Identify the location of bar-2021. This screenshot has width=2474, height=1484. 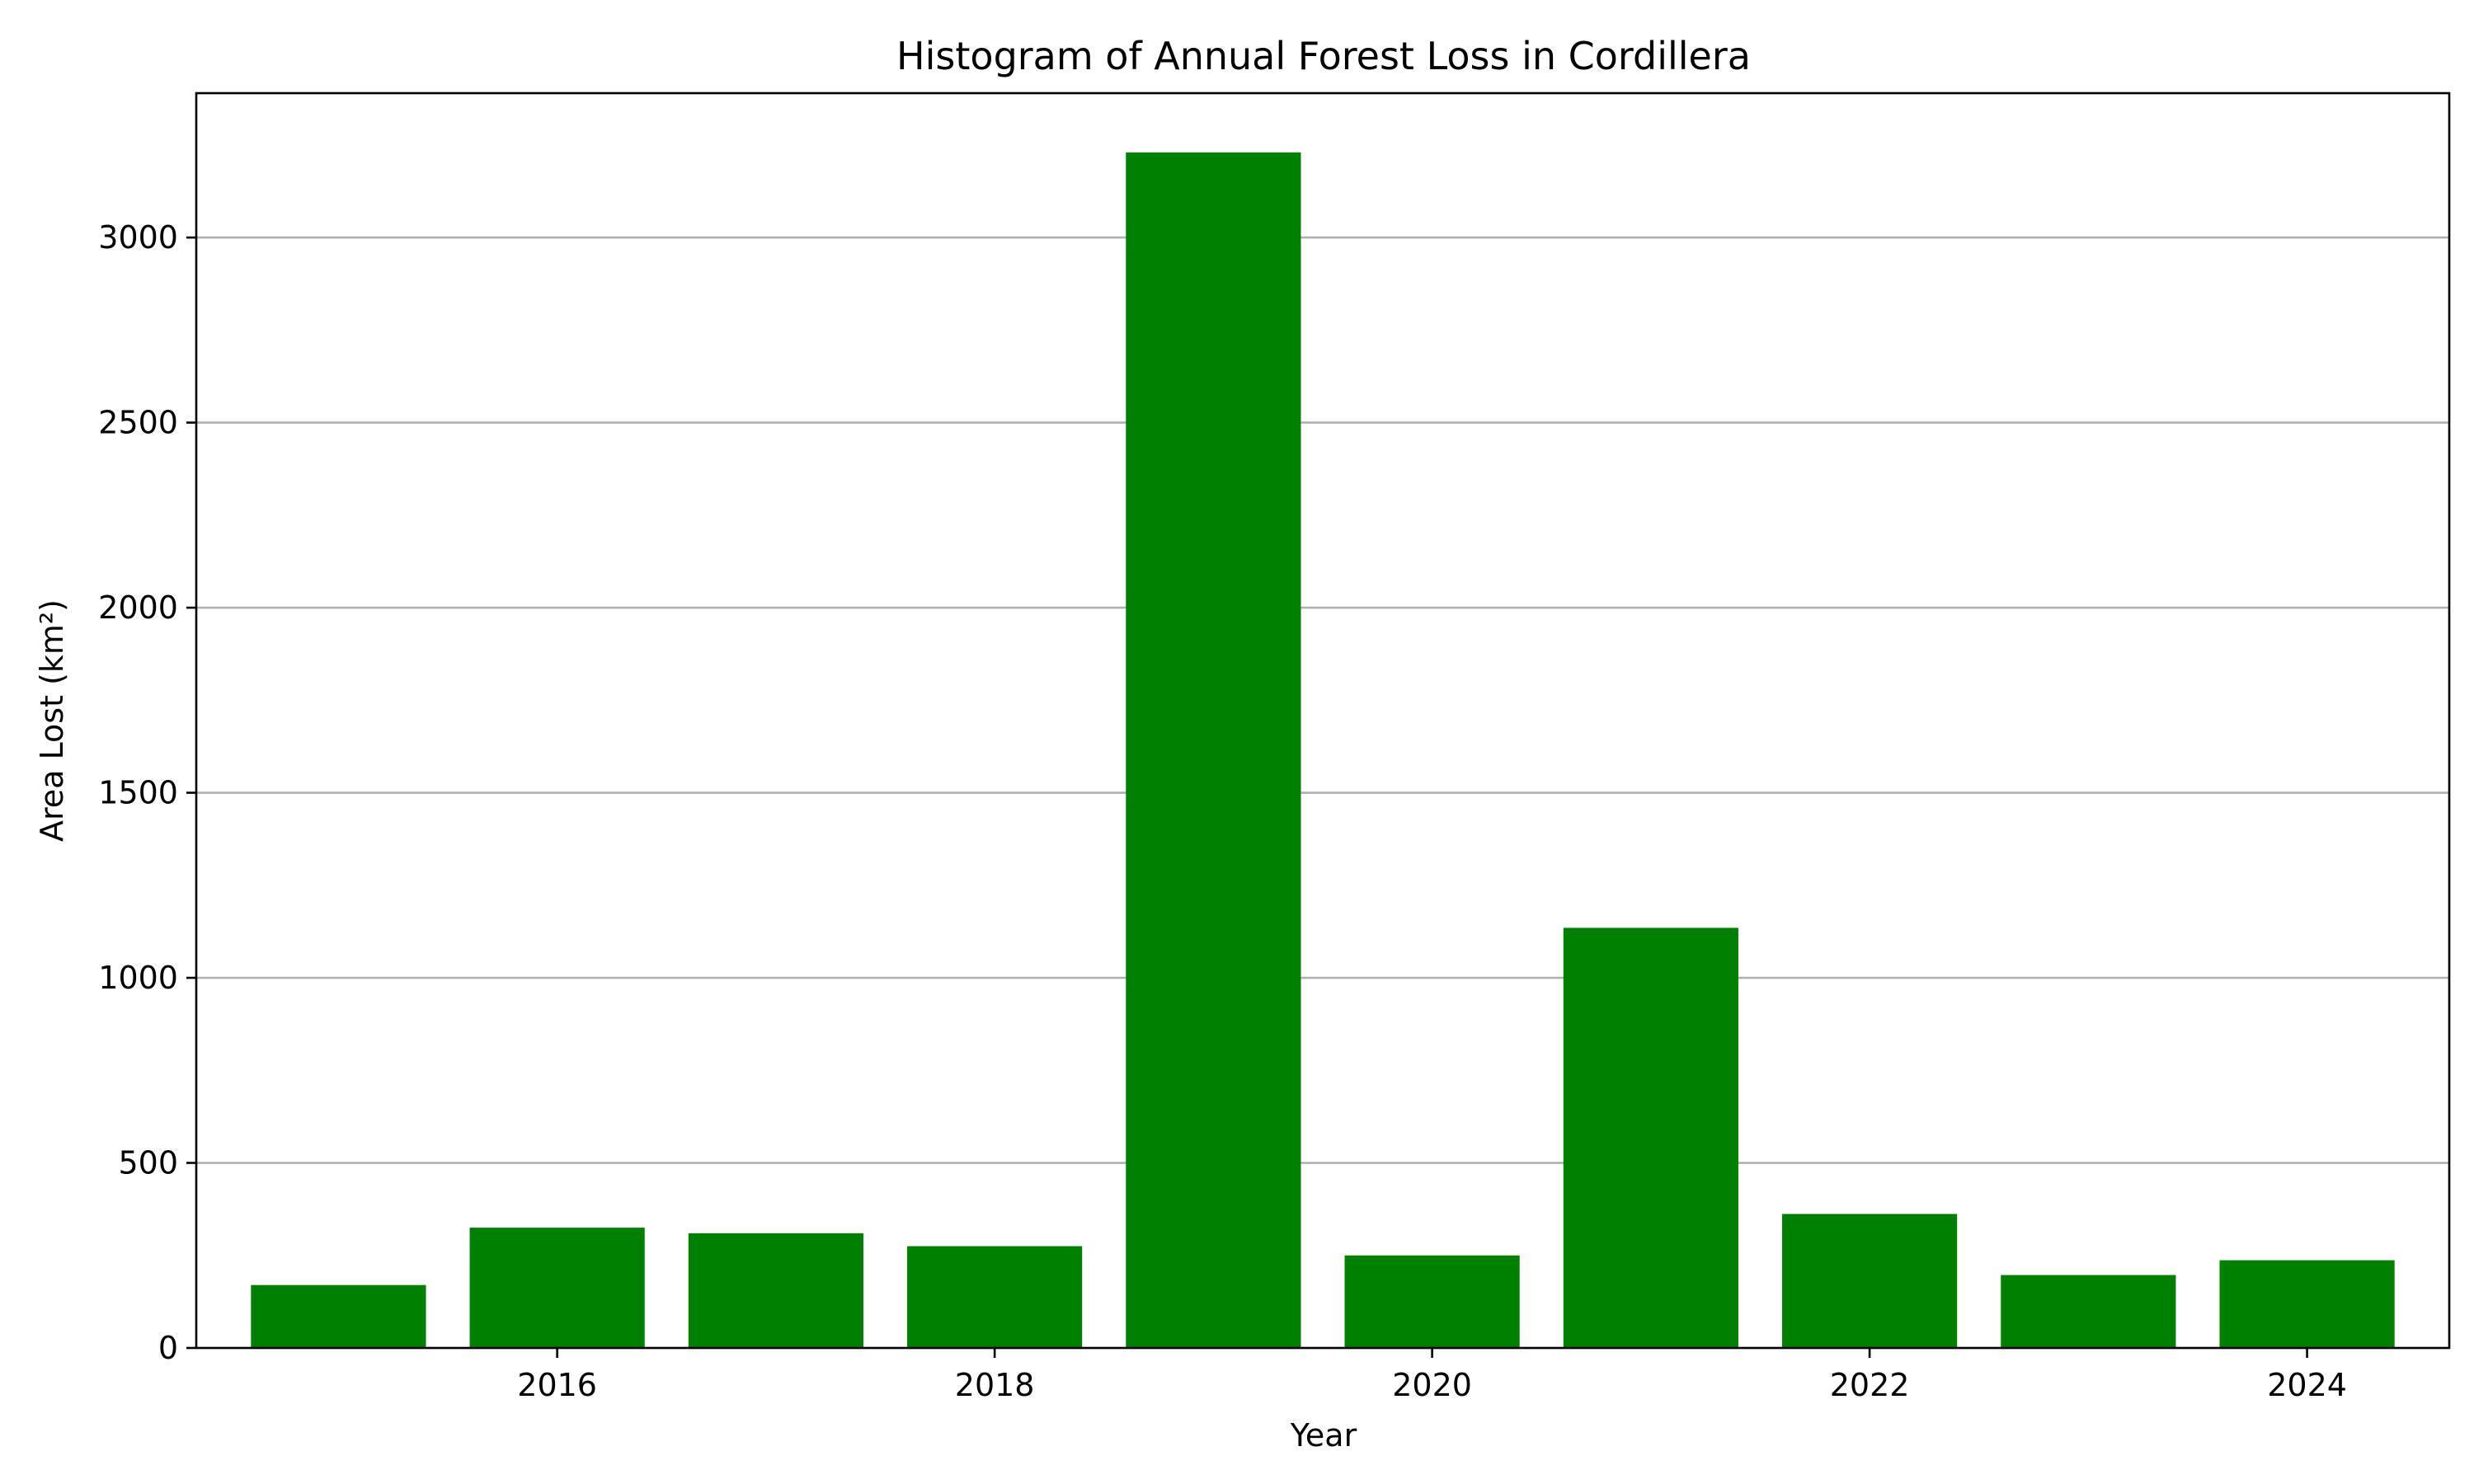
(1650, 1138).